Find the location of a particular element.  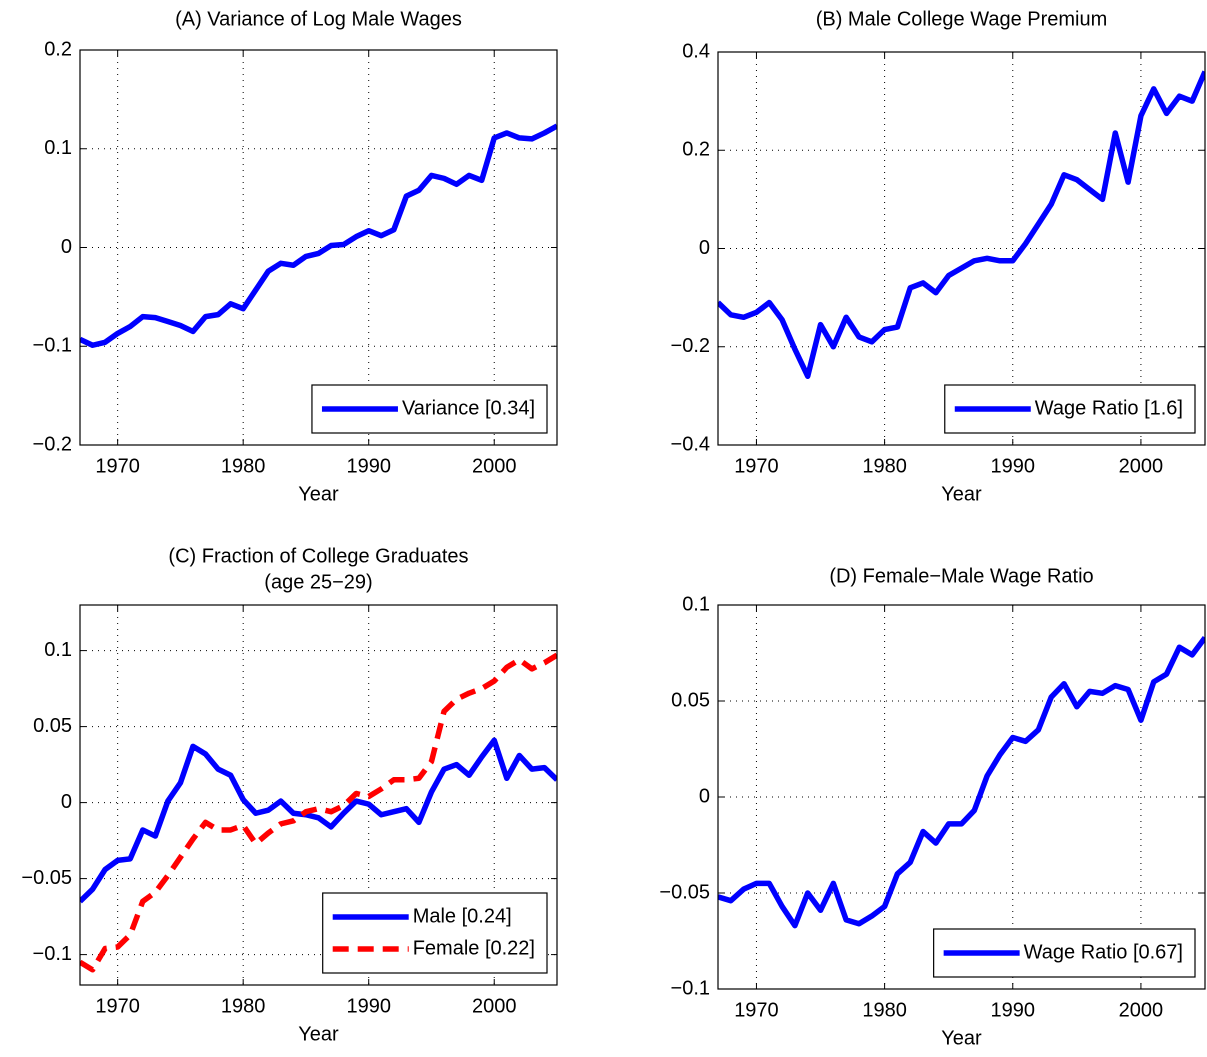

chart-title: (B) Male College Wage Premium is located at coordinates (962, 19).